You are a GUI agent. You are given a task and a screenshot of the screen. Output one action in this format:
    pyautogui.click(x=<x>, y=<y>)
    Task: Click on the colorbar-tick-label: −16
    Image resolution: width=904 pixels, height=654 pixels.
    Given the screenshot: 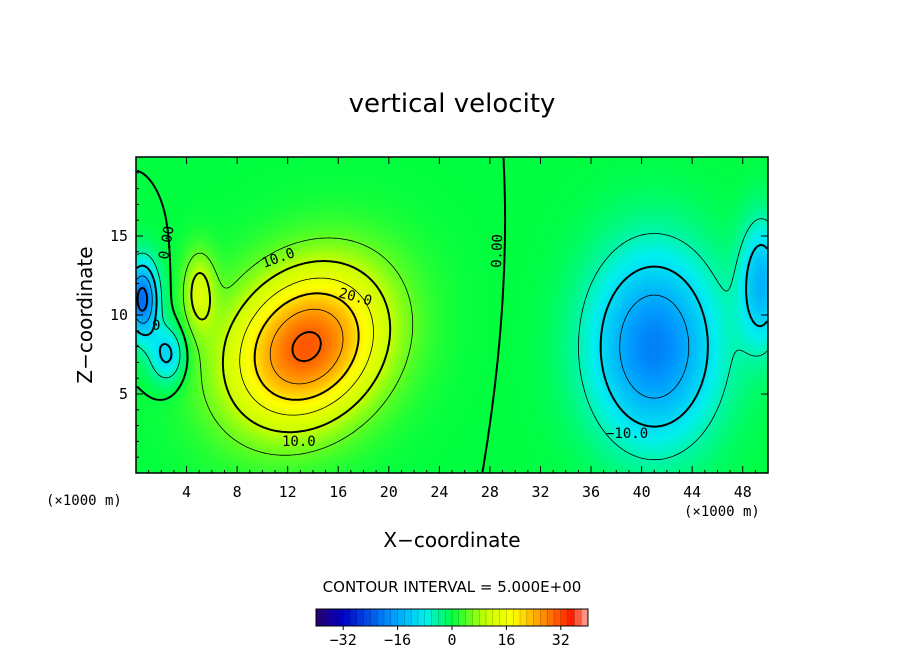 What is the action you would take?
    pyautogui.click(x=397, y=640)
    